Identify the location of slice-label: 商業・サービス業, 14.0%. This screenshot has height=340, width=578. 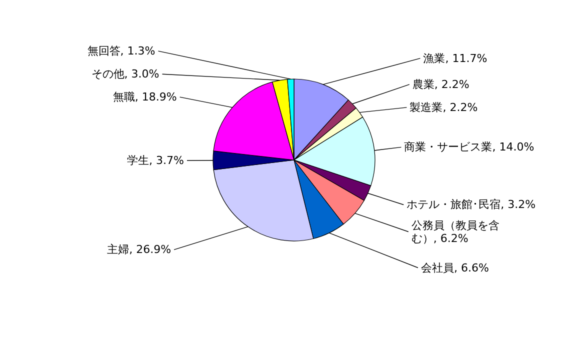
(469, 147).